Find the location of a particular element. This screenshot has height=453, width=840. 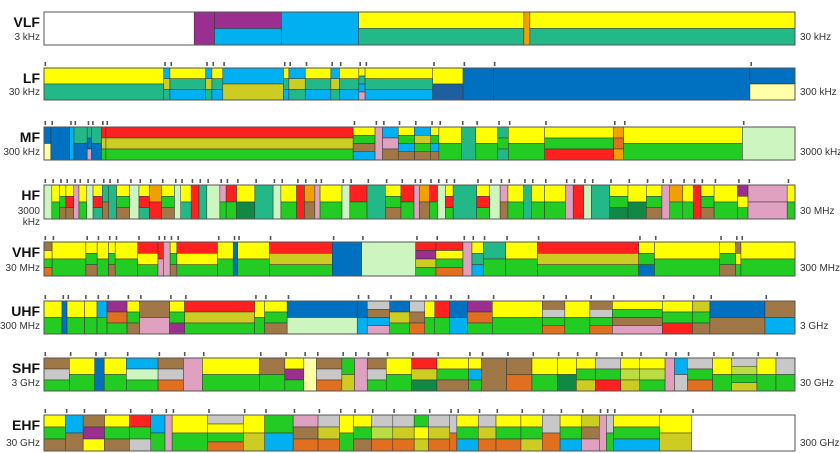

band-name-label: HF is located at coordinates (30, 195).